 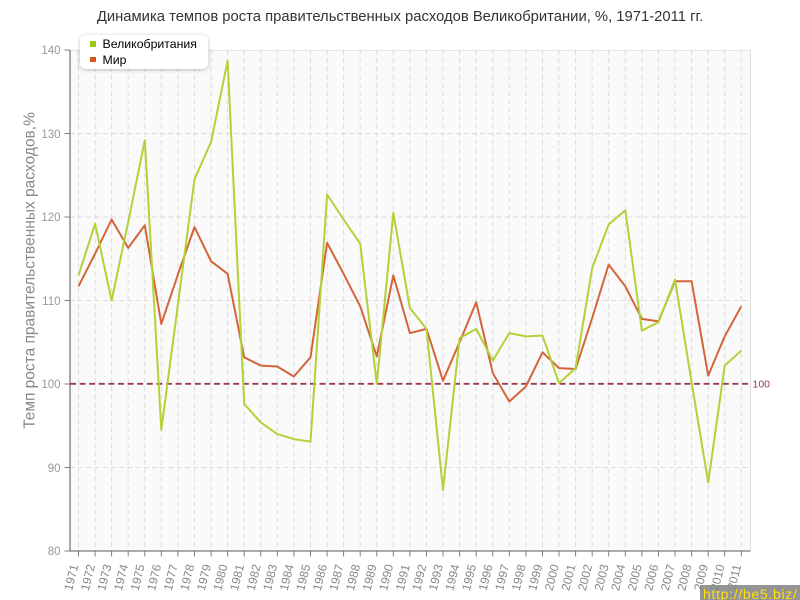 I want to click on svg-text: 1975, so click(x=138, y=578).